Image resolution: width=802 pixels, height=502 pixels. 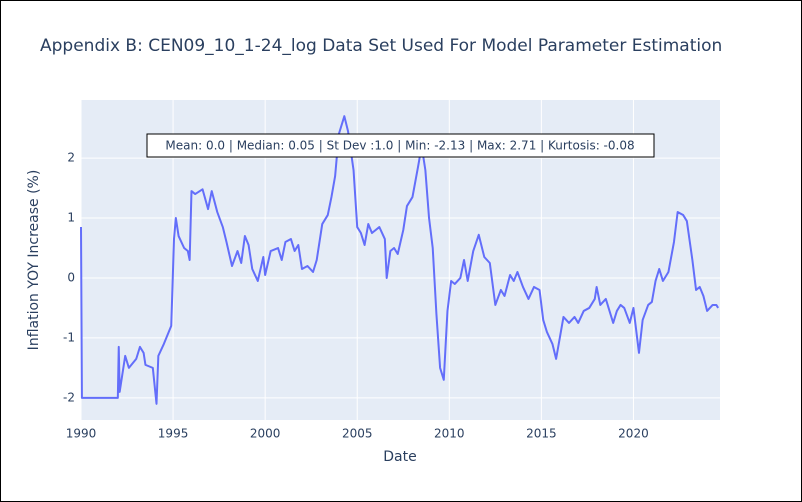 What do you see at coordinates (81, 434) in the screenshot?
I see `x-tick-label: 1990` at bounding box center [81, 434].